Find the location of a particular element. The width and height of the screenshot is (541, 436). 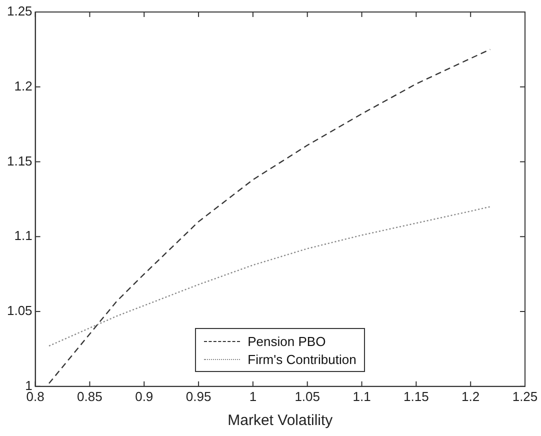

y-tick-label: 1.05 is located at coordinates (19, 310).